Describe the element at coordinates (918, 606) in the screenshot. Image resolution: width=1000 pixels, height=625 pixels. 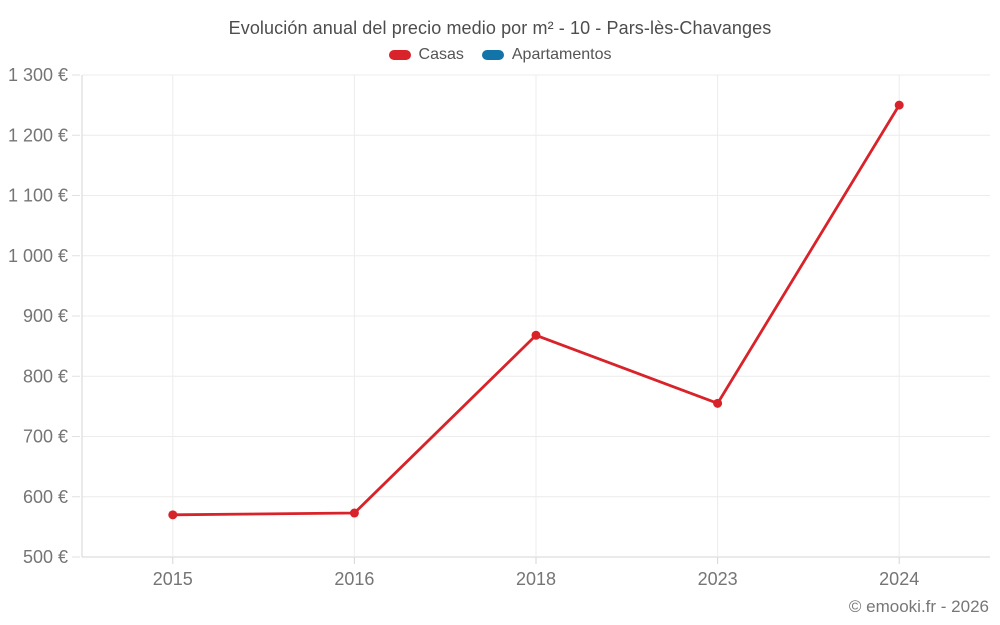
I see `copyright-footer: © emooki.fr - 2026` at that location.